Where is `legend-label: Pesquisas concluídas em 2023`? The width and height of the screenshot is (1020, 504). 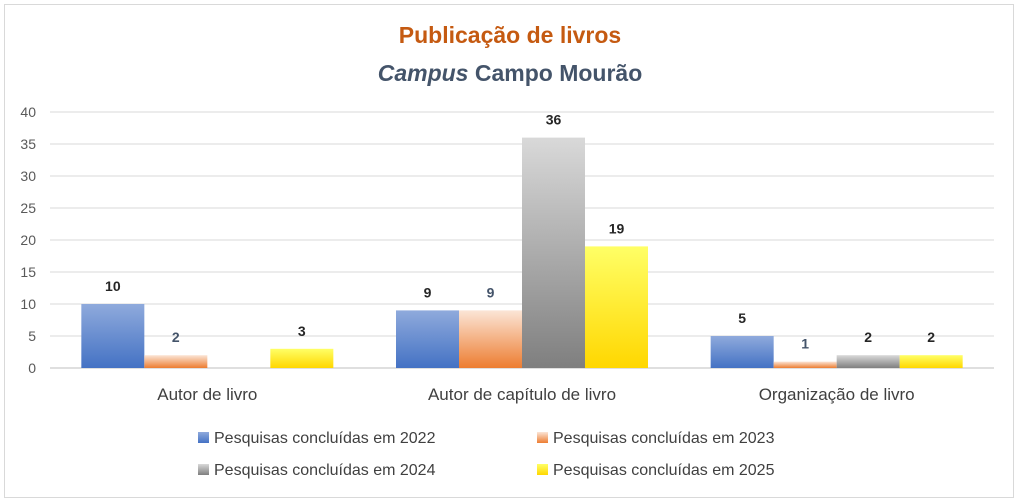 legend-label: Pesquisas concluídas em 2023 is located at coordinates (664, 438).